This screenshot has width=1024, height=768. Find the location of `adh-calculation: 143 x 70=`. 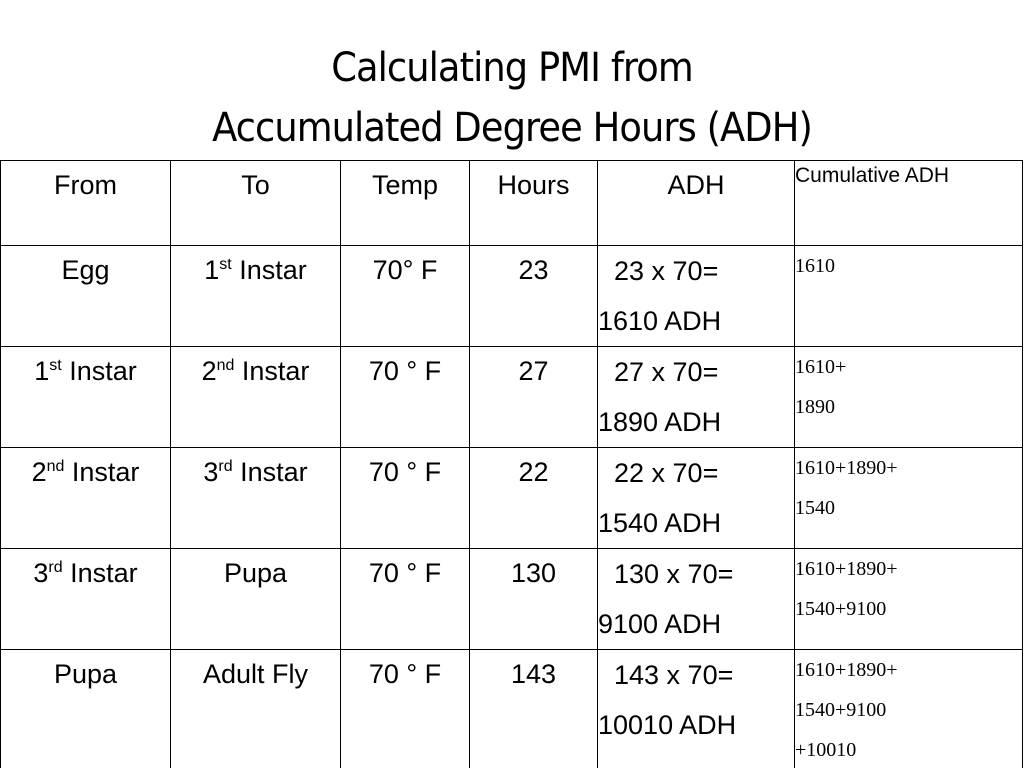

adh-calculation: 143 x 70= is located at coordinates (674, 675).